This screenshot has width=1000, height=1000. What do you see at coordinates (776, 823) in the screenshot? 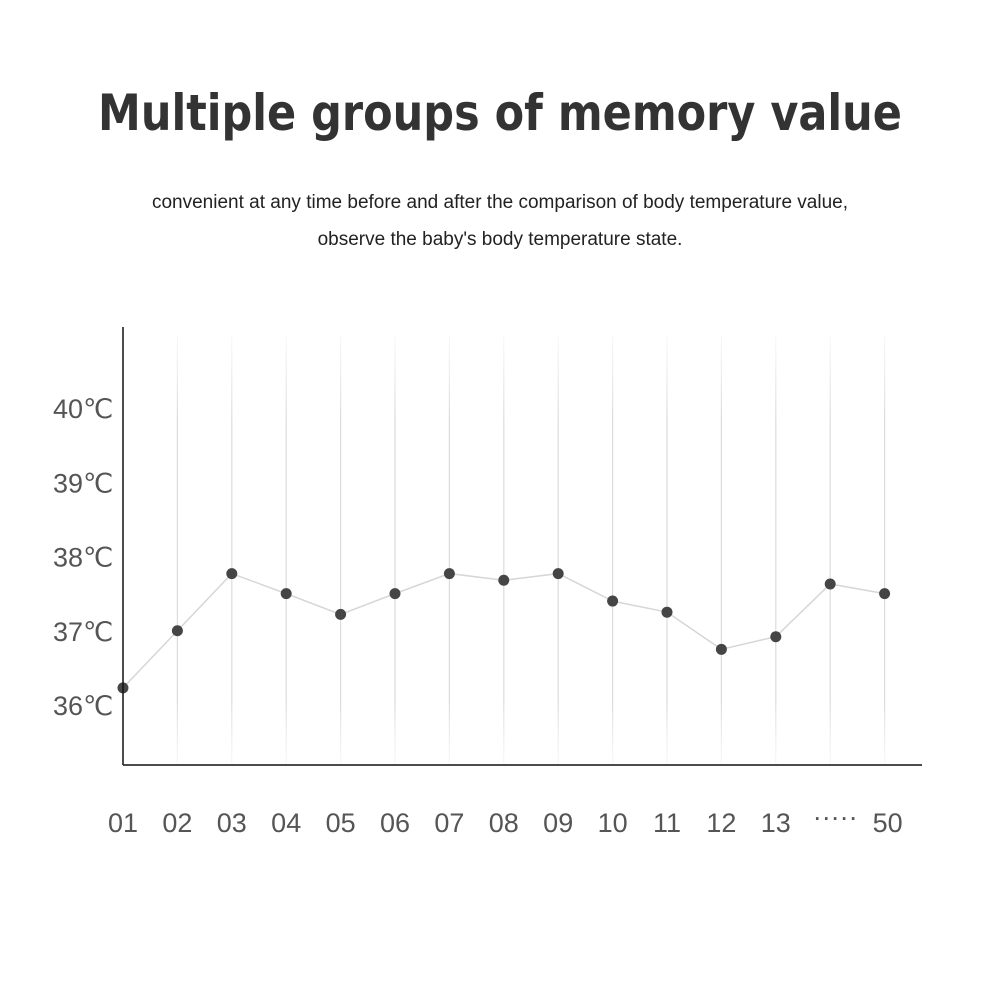
I see `x-tick-label: 13` at bounding box center [776, 823].